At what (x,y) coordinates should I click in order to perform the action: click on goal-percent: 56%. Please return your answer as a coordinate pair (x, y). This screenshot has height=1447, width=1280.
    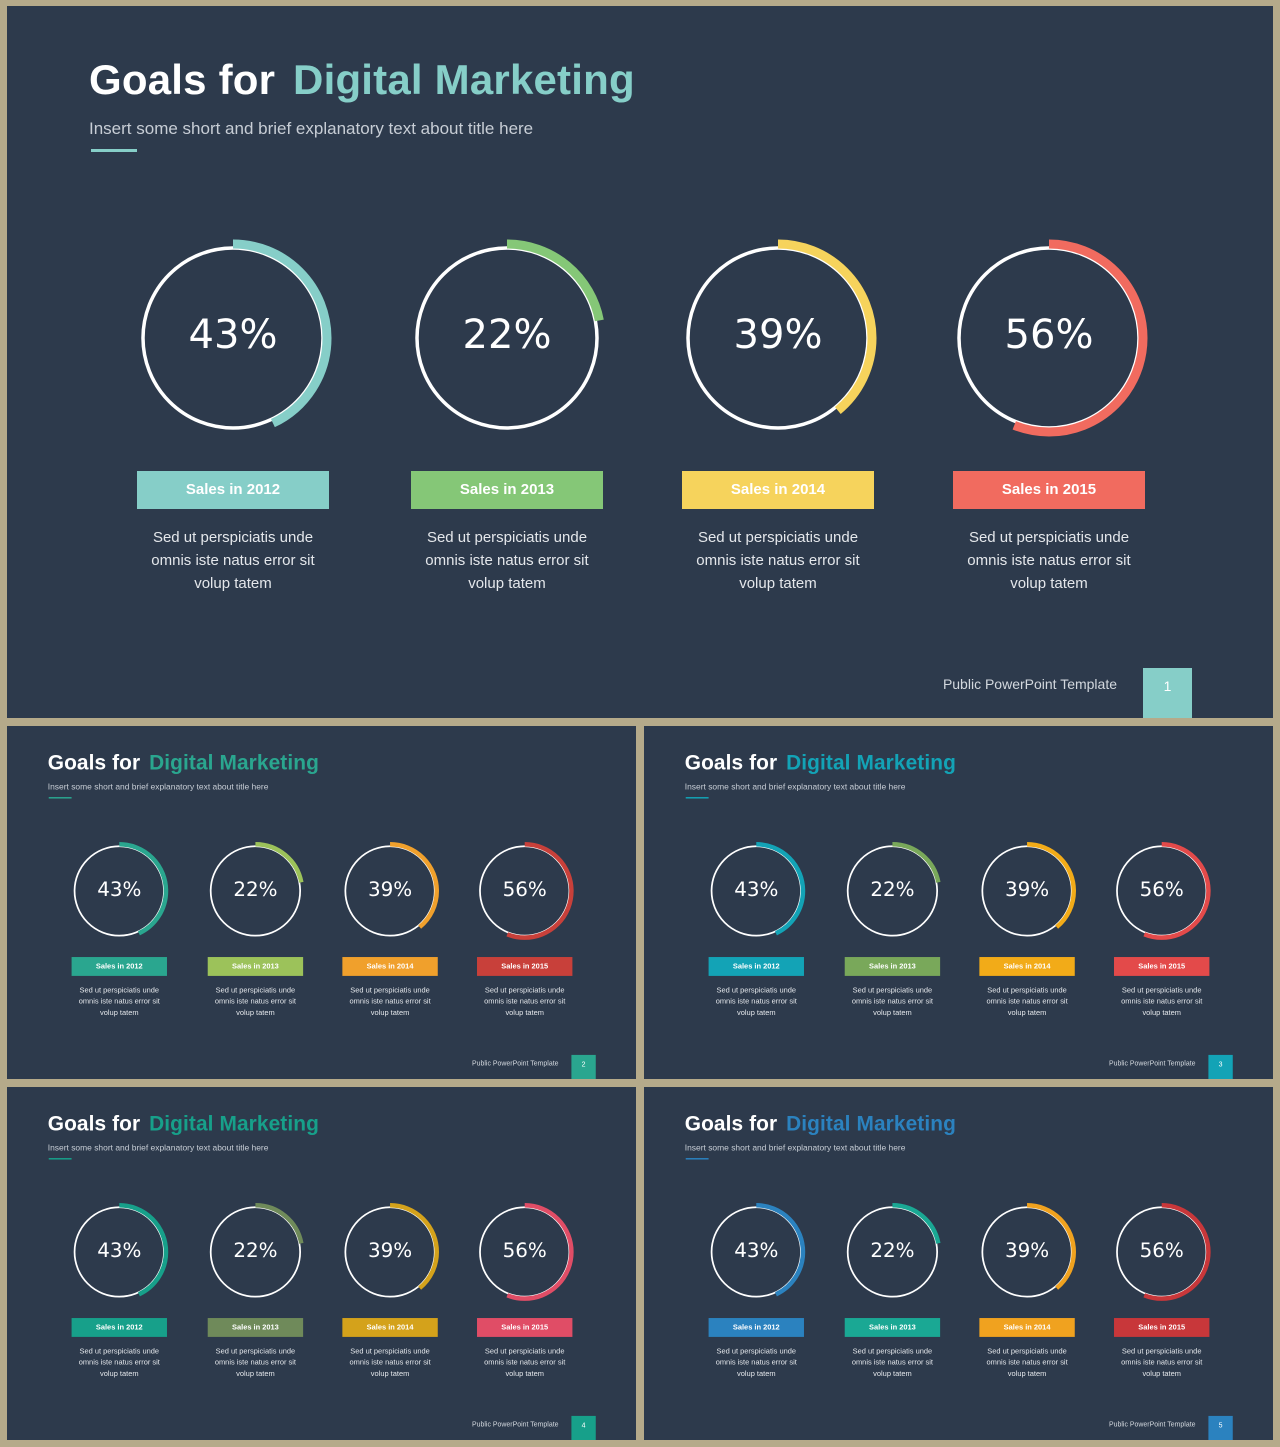
    Looking at the image, I should click on (1161, 889).